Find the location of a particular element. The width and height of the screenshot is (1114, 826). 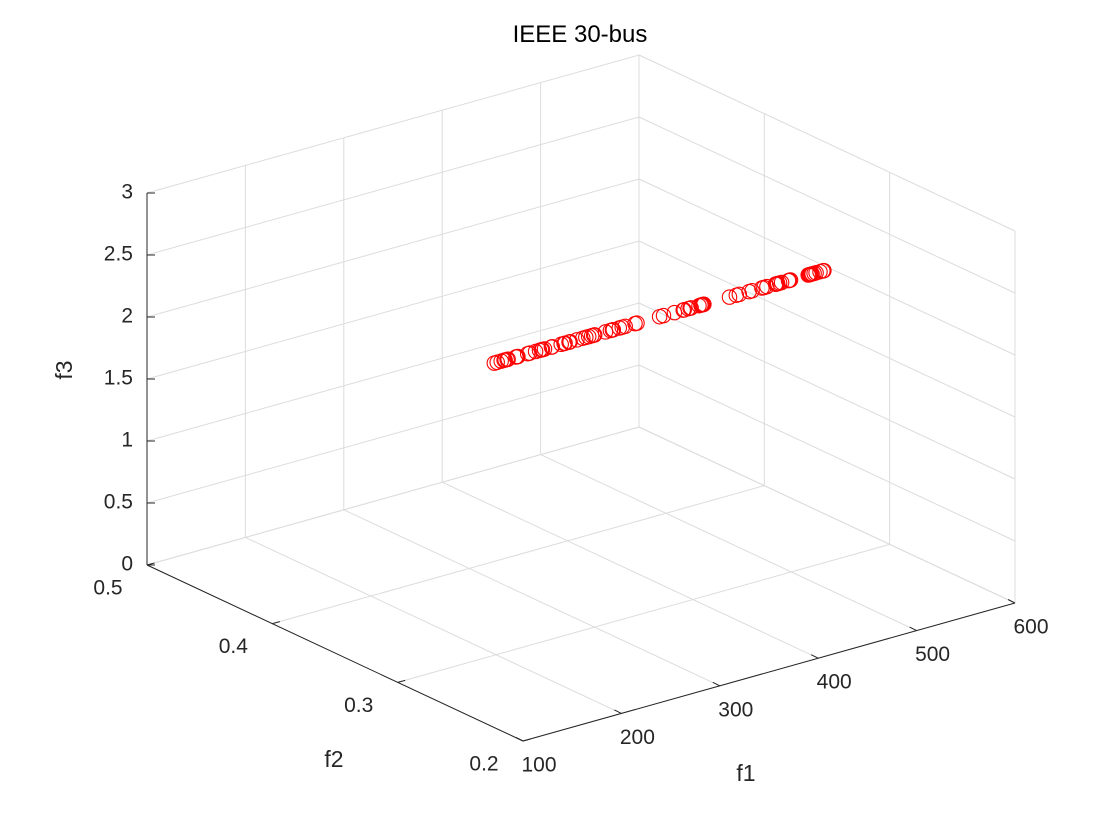

z-axis-label: f3 is located at coordinates (64, 369).